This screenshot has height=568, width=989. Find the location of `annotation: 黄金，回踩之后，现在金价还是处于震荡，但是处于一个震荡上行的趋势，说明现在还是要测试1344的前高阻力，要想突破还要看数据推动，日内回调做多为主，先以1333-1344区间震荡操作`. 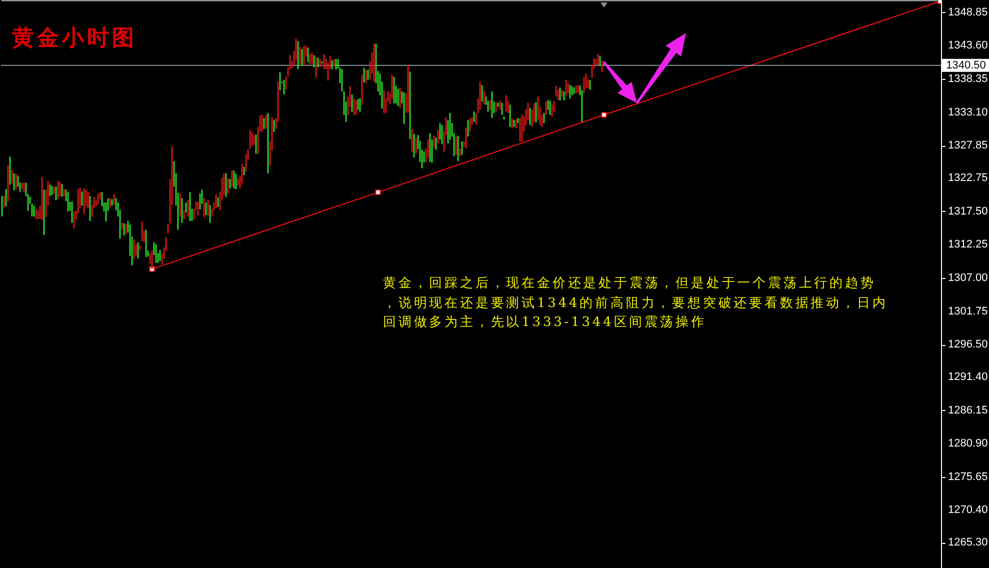

annotation: 黄金，回踩之后，现在金价还是处于震荡，但是处于一个震荡上行的趋势，说明现在还是要测试1344的前高阻力，要想突破还要看数据推动，日内回调做多为主，先以1333-1344区间震荡操作 is located at coordinates (635, 303).